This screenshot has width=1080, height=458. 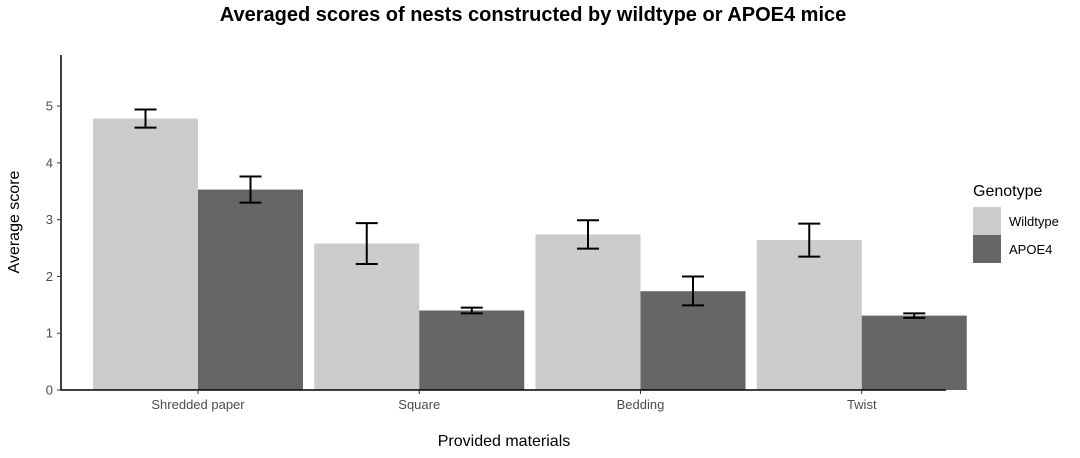 I want to click on y-tick-label: 3, so click(x=49, y=219).